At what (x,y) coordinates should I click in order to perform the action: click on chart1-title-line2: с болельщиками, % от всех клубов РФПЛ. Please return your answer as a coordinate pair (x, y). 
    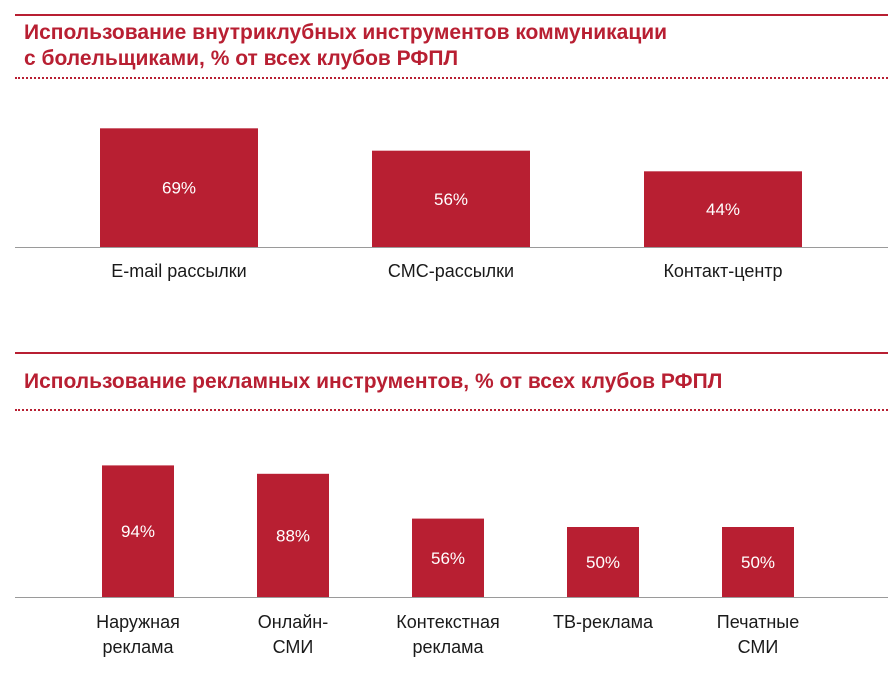
    Looking at the image, I should click on (241, 58).